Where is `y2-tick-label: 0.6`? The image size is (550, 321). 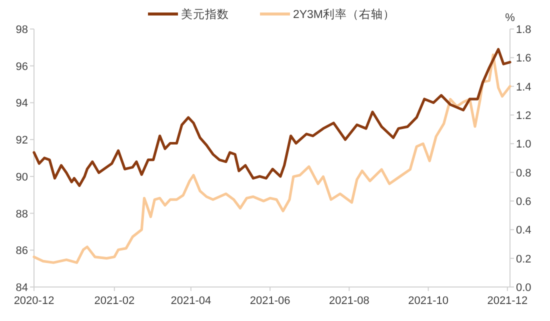 y2-tick-label: 0.6 is located at coordinates (524, 202).